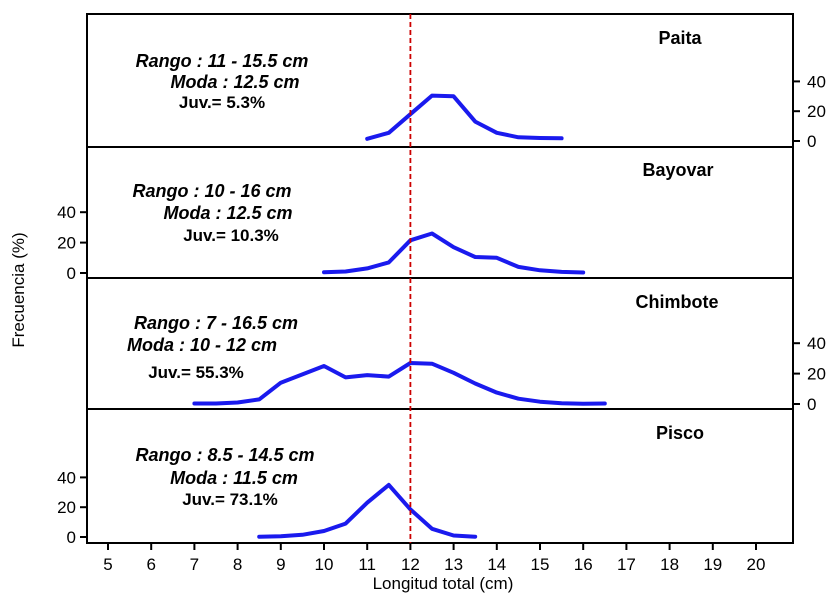 This screenshot has height=595, width=838. I want to click on location-label-pisco: Pisco, so click(680, 433).